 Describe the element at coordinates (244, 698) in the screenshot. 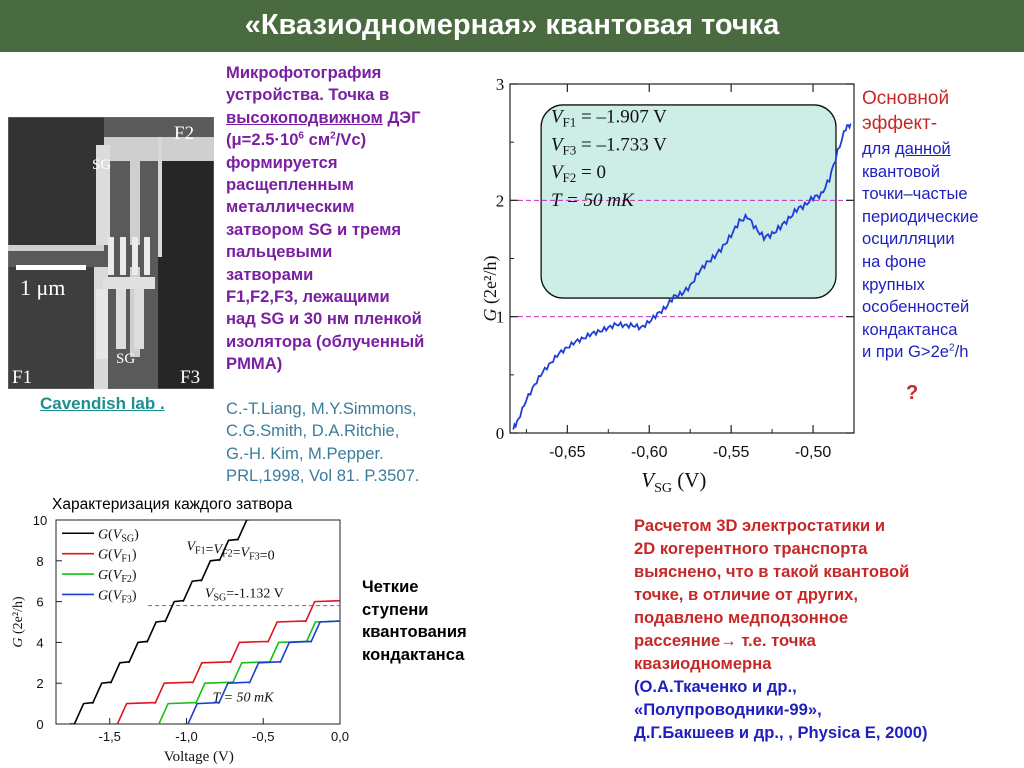

I see `annotation-temperature: T = 50 mK` at that location.